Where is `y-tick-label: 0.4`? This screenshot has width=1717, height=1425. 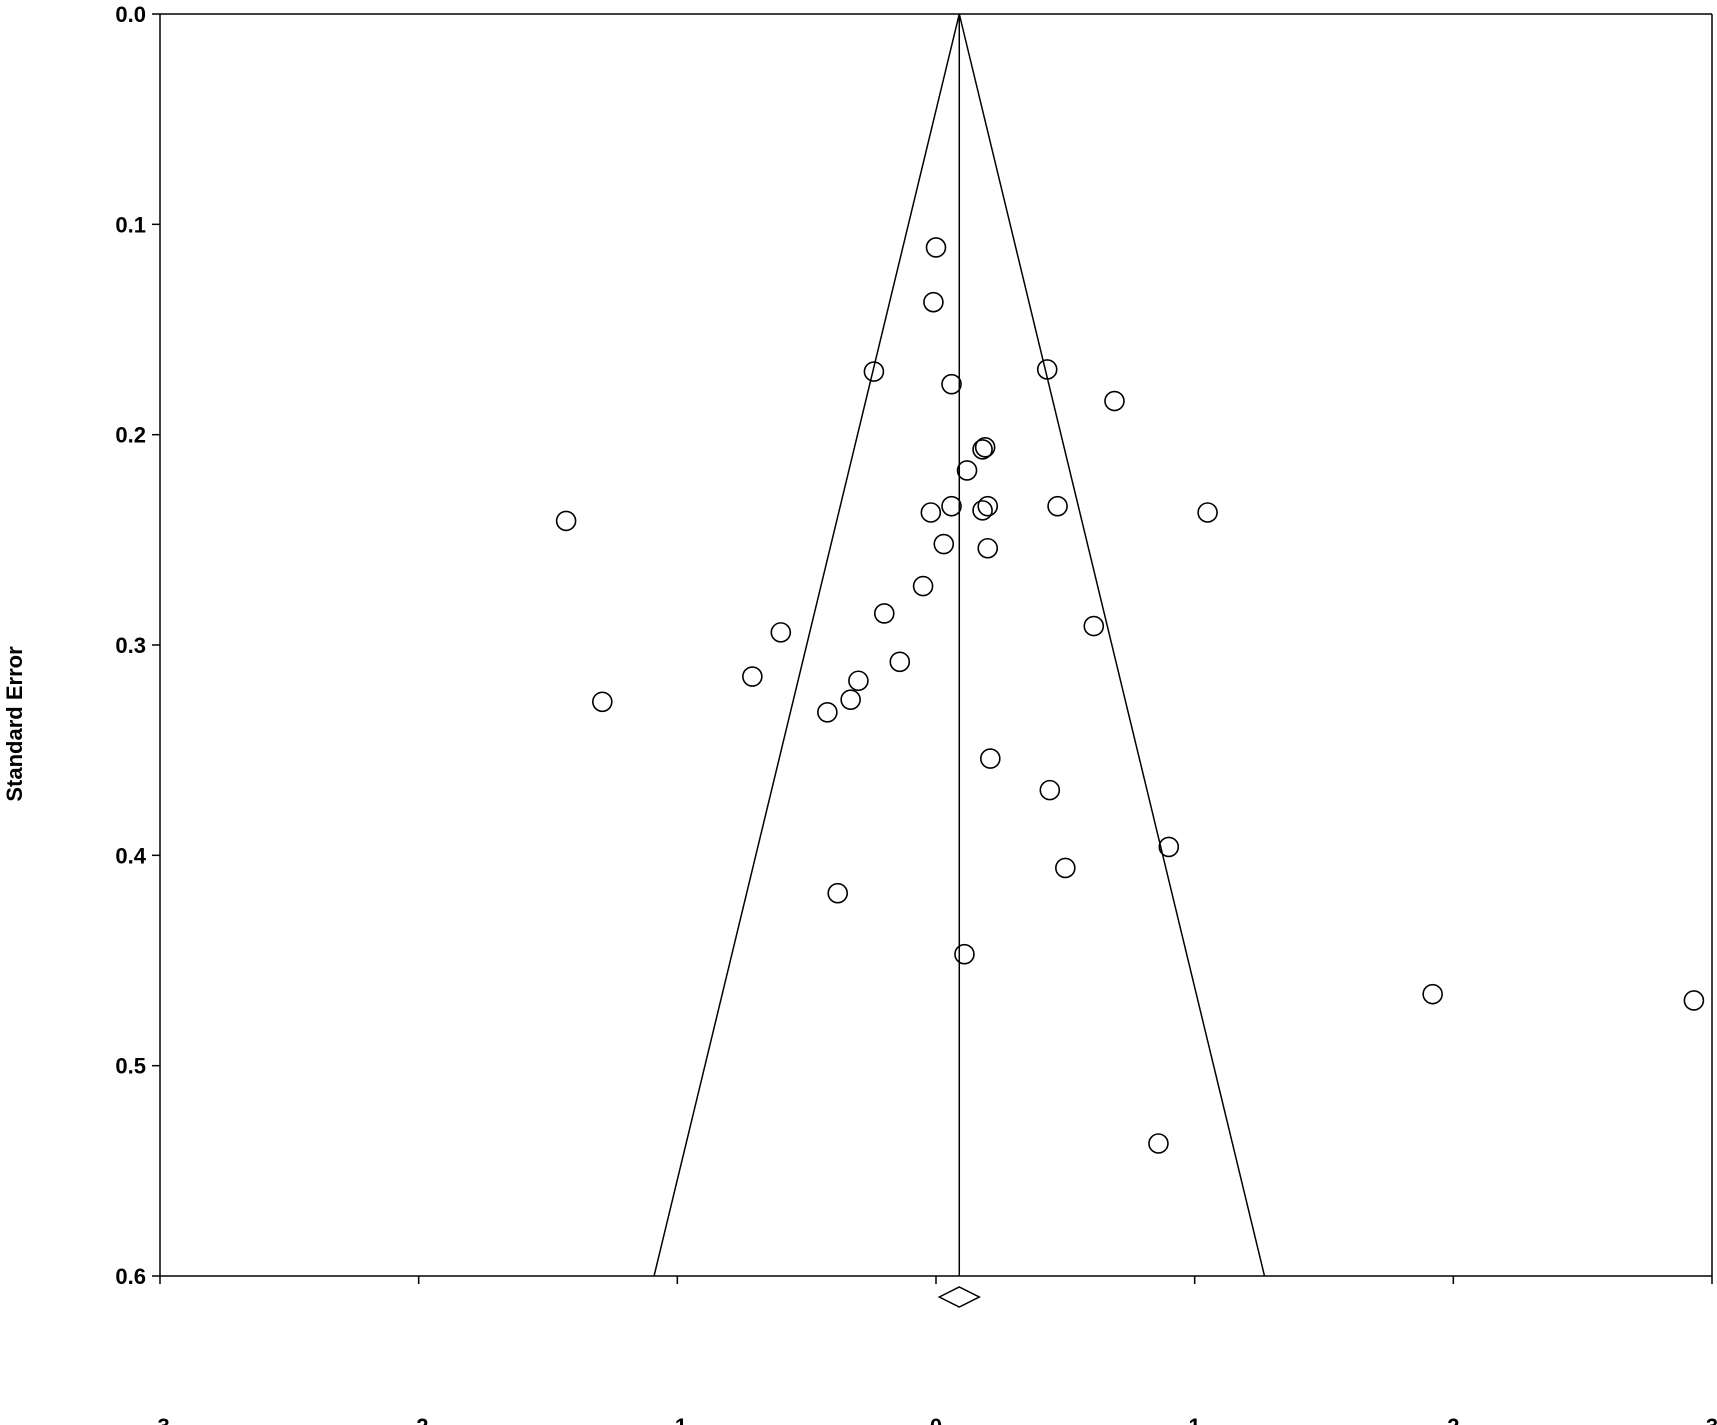 y-tick-label: 0.4 is located at coordinates (130, 855).